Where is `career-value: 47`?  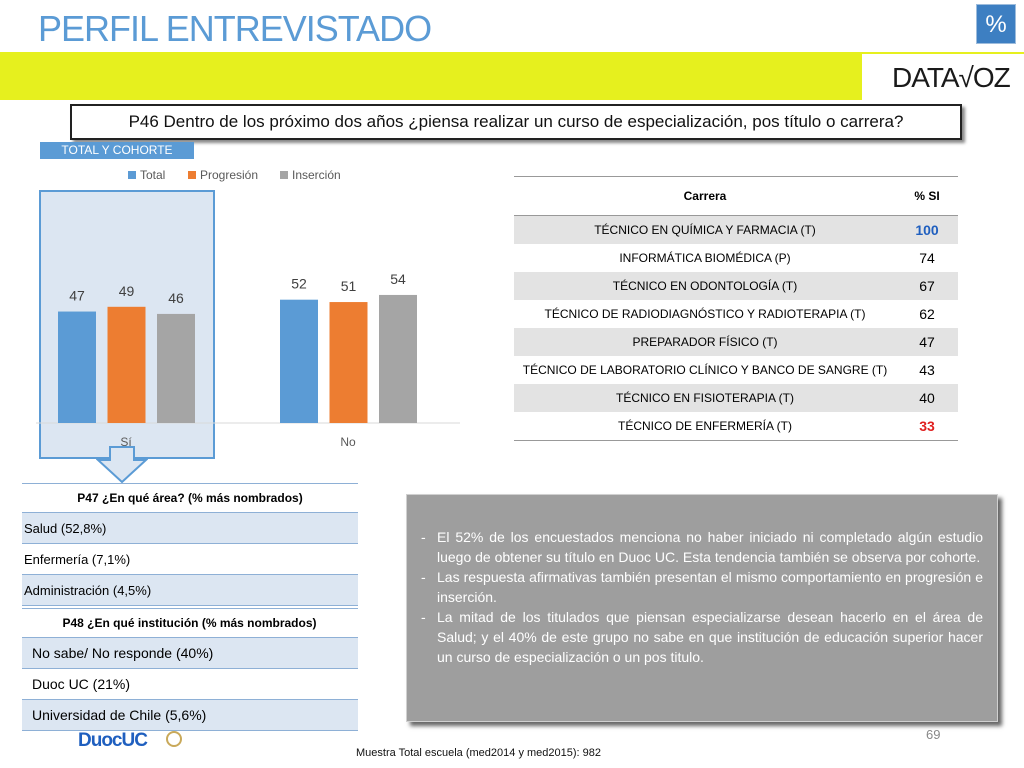 career-value: 47 is located at coordinates (927, 342).